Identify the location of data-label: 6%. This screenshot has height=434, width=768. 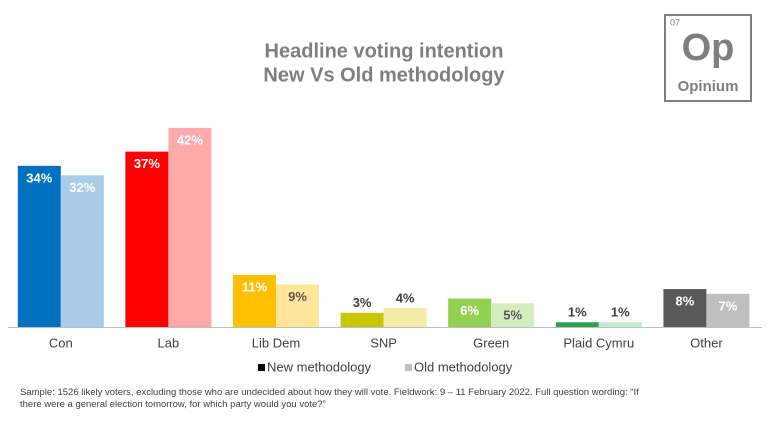
(469, 310).